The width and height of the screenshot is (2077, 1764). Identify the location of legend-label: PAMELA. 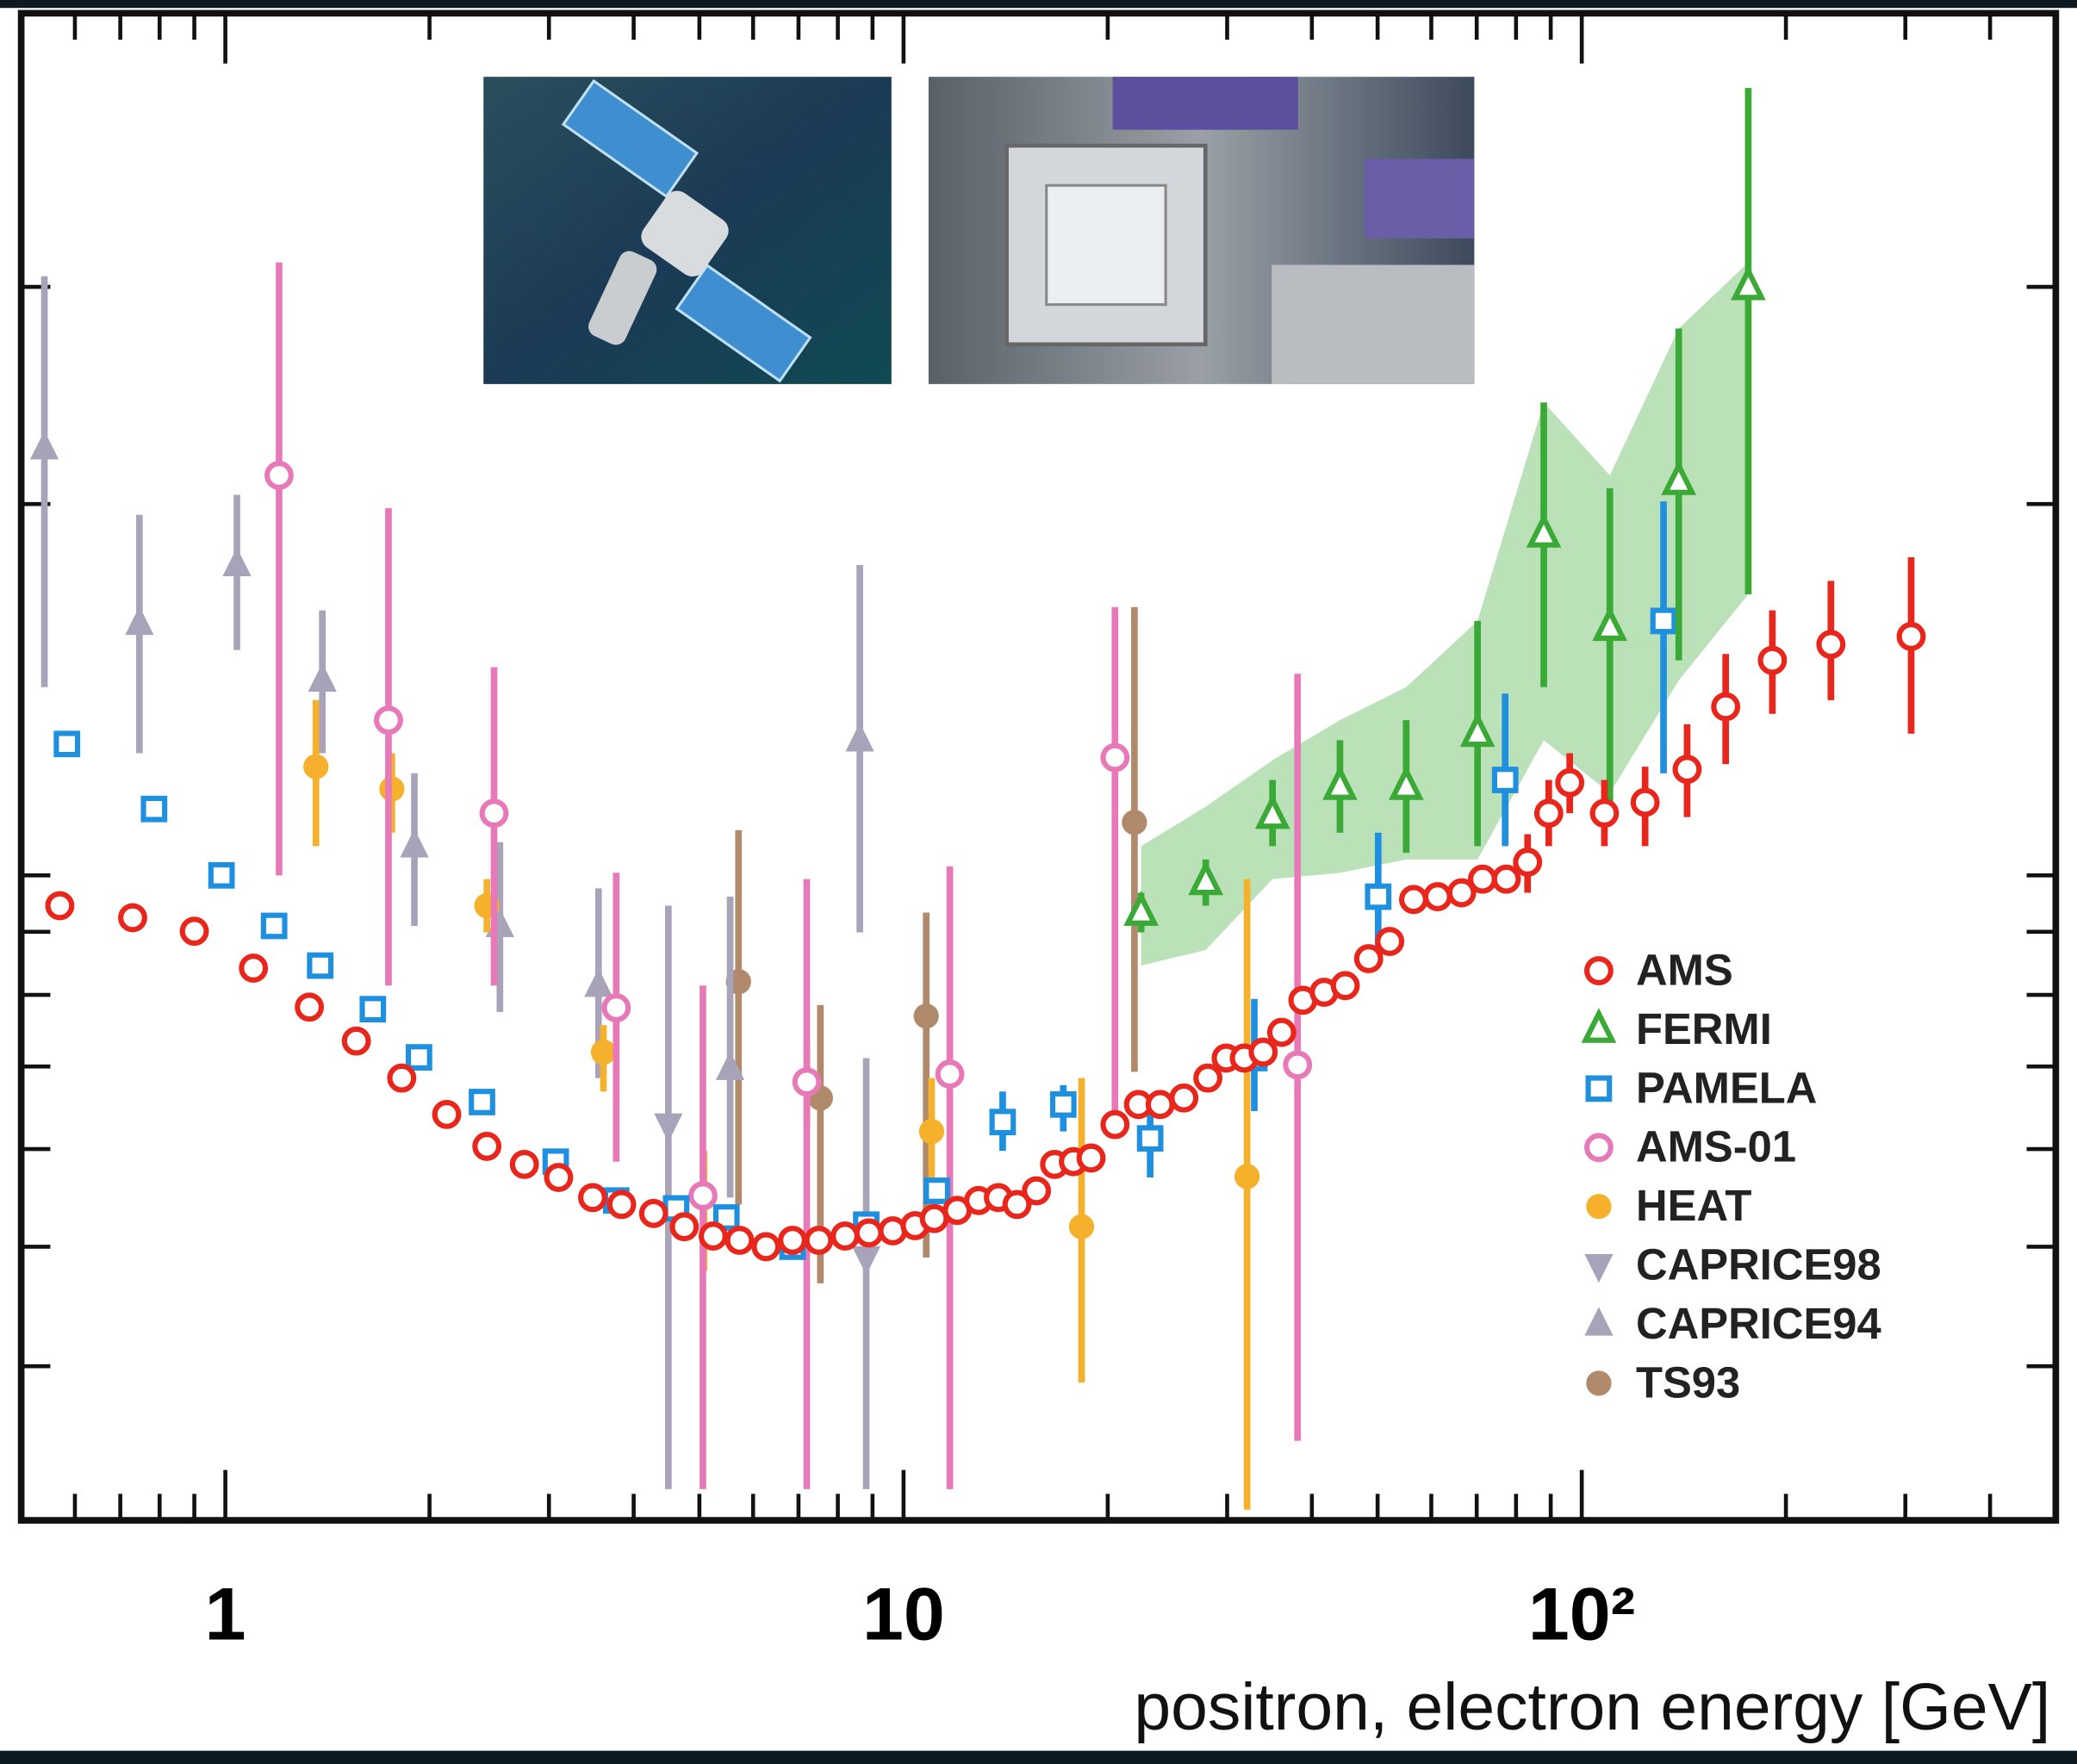
(1726, 1087).